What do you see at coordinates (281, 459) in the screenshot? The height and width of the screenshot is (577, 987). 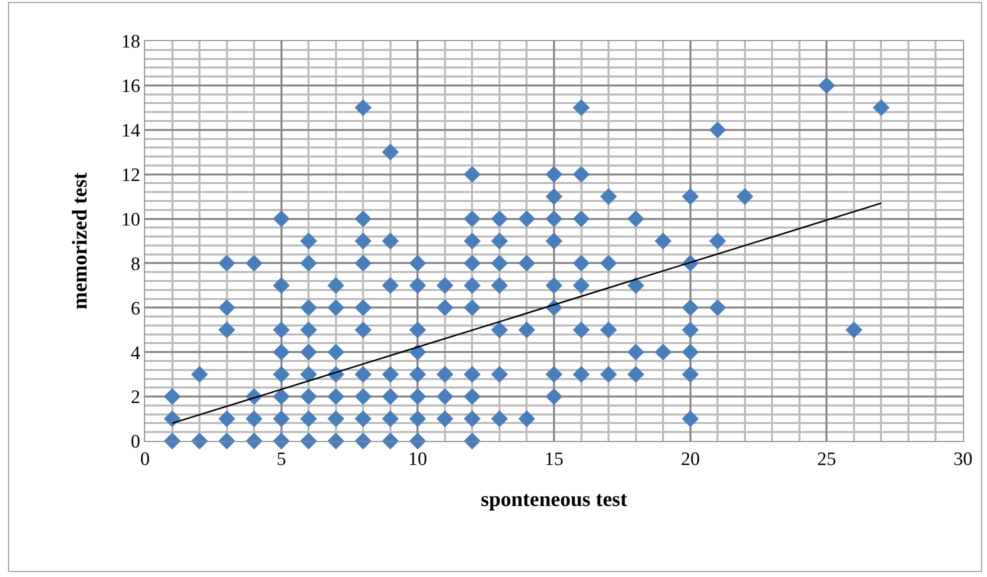 I see `x-tick-label: 5` at bounding box center [281, 459].